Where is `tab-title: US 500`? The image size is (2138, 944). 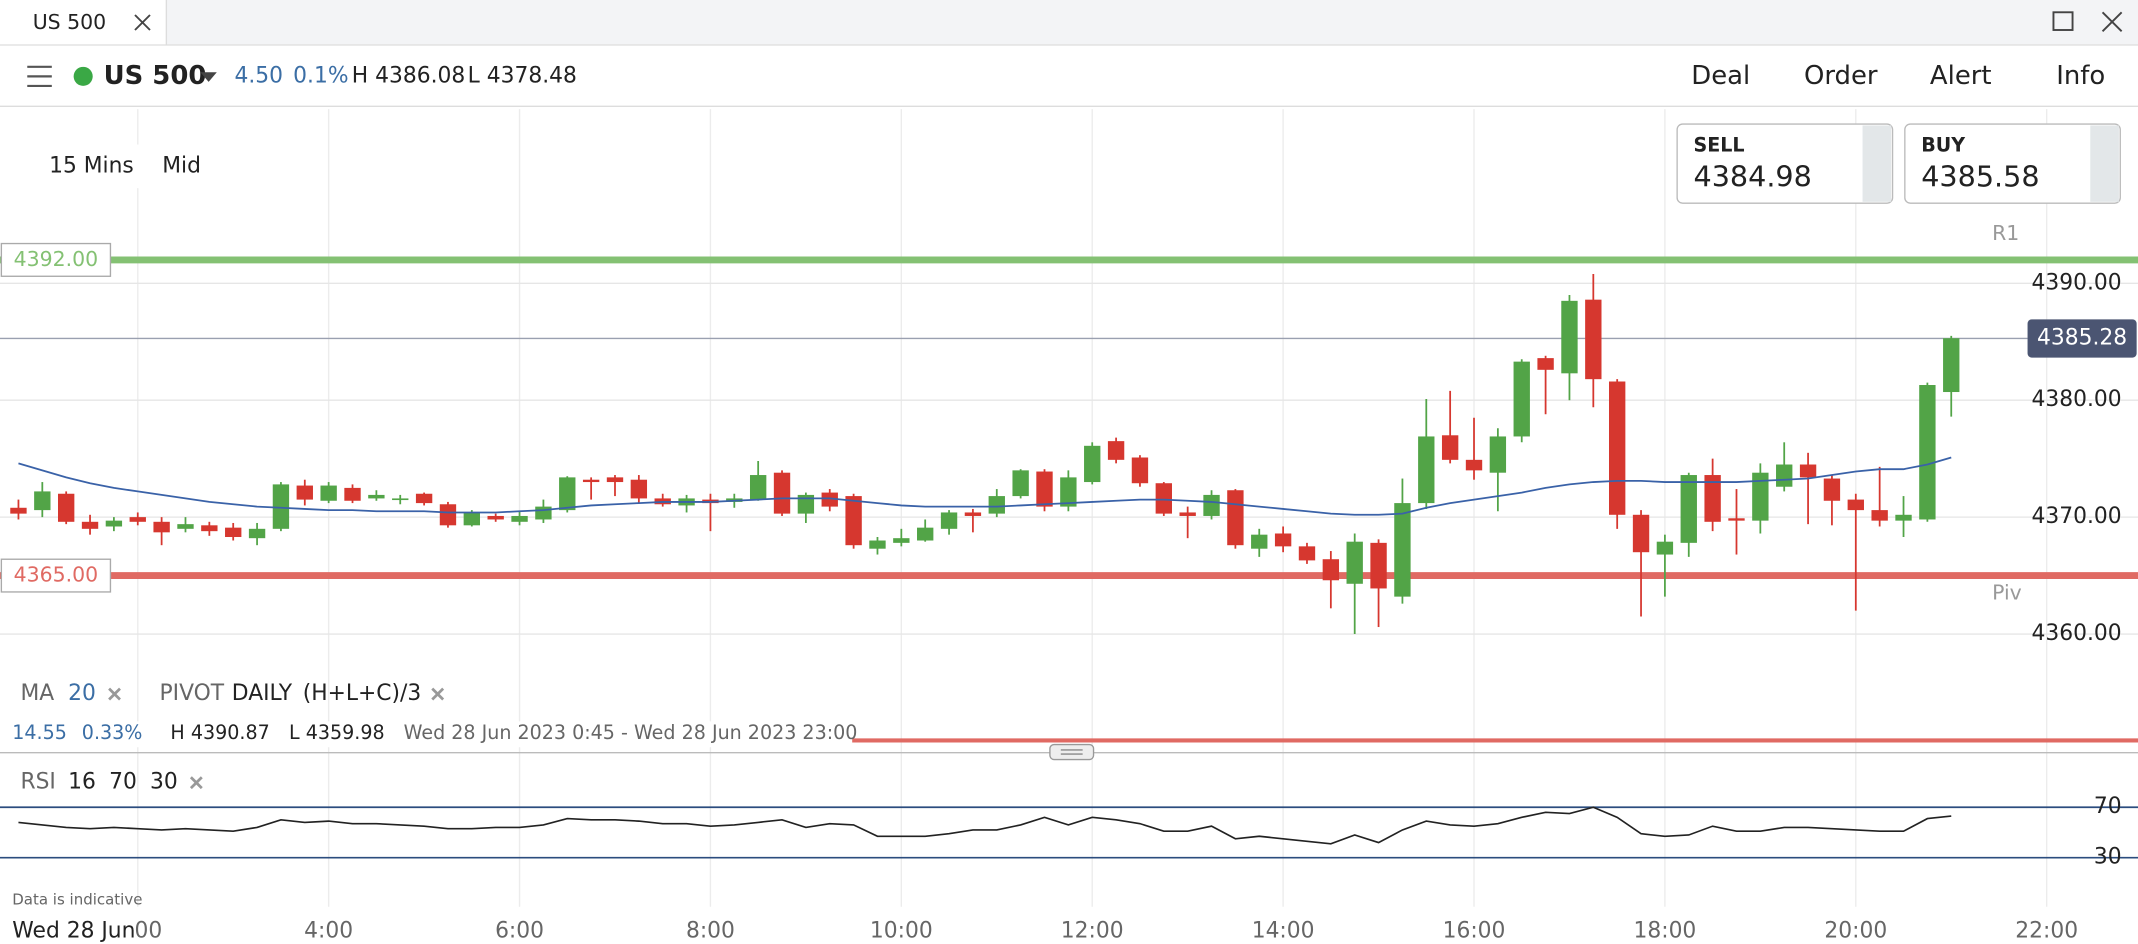
tab-title: US 500 is located at coordinates (69, 22).